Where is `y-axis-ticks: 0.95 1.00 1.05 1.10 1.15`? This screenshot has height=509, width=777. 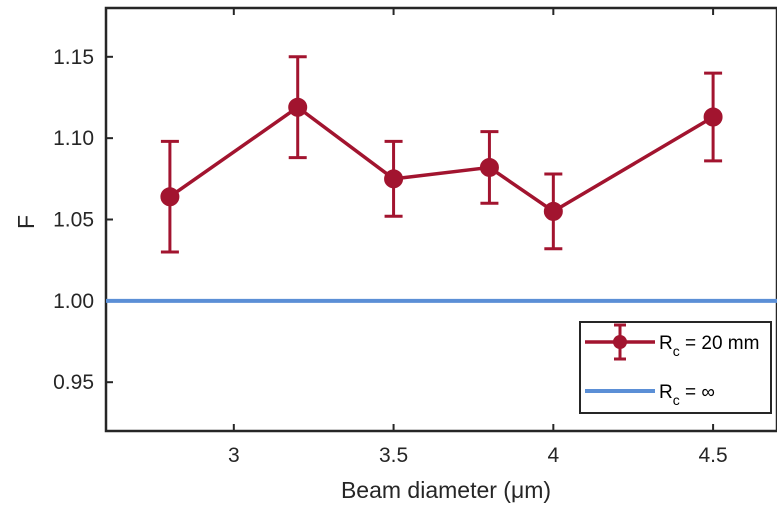 y-axis-ticks: 0.95 1.00 1.05 1.10 1.15 is located at coordinates (83, 220).